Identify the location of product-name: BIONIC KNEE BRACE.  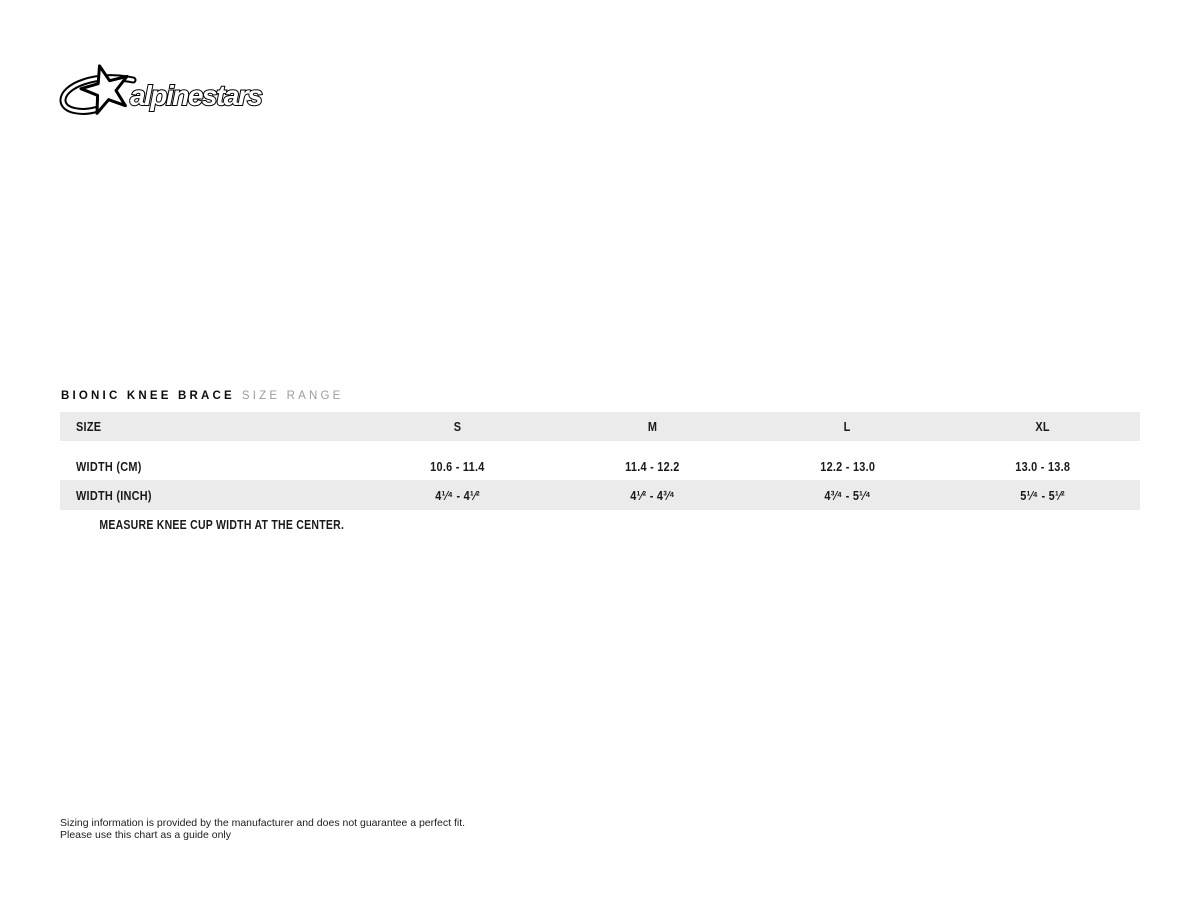
(148, 396).